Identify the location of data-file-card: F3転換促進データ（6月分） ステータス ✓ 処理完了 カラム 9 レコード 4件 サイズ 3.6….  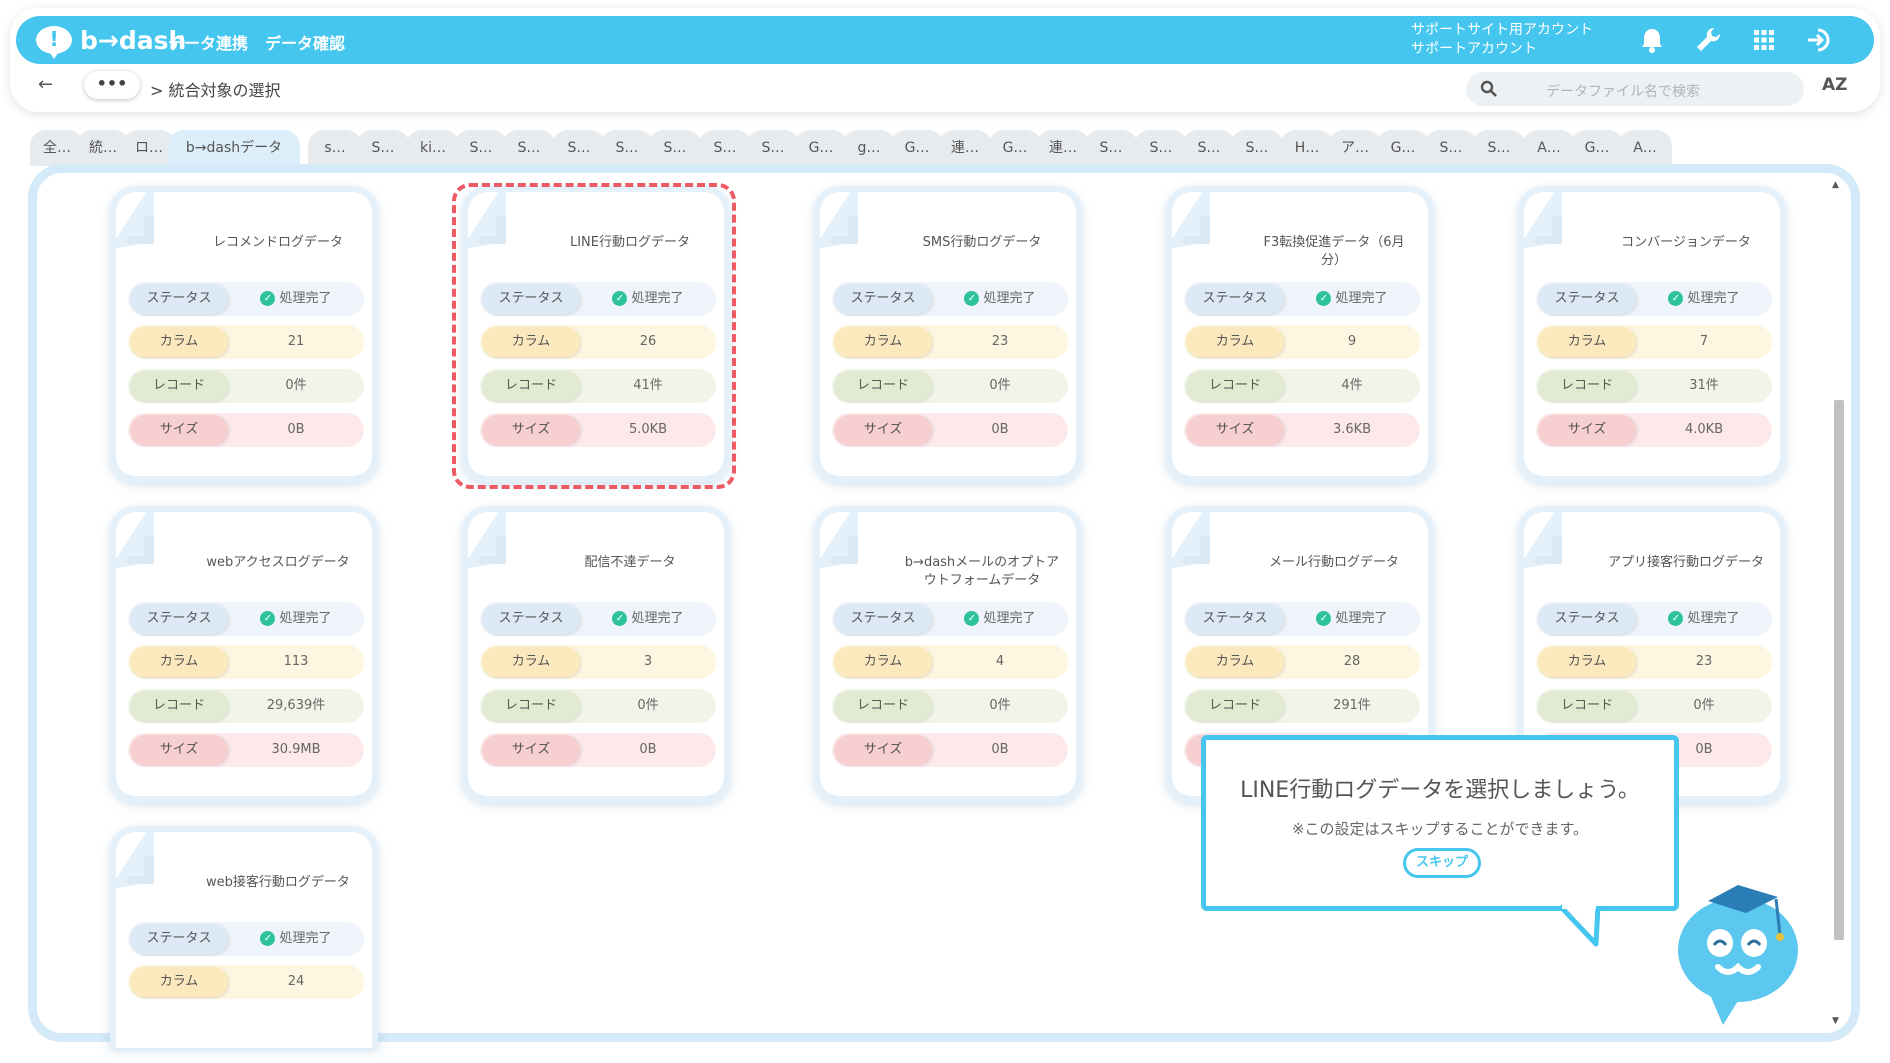
(1300, 334).